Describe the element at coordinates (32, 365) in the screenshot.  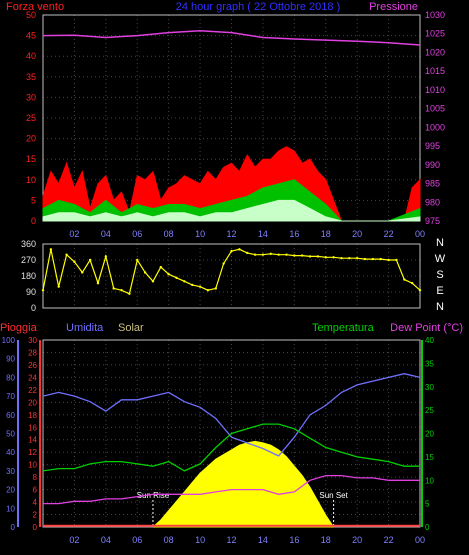
I see `rain-tick-label: 26` at that location.